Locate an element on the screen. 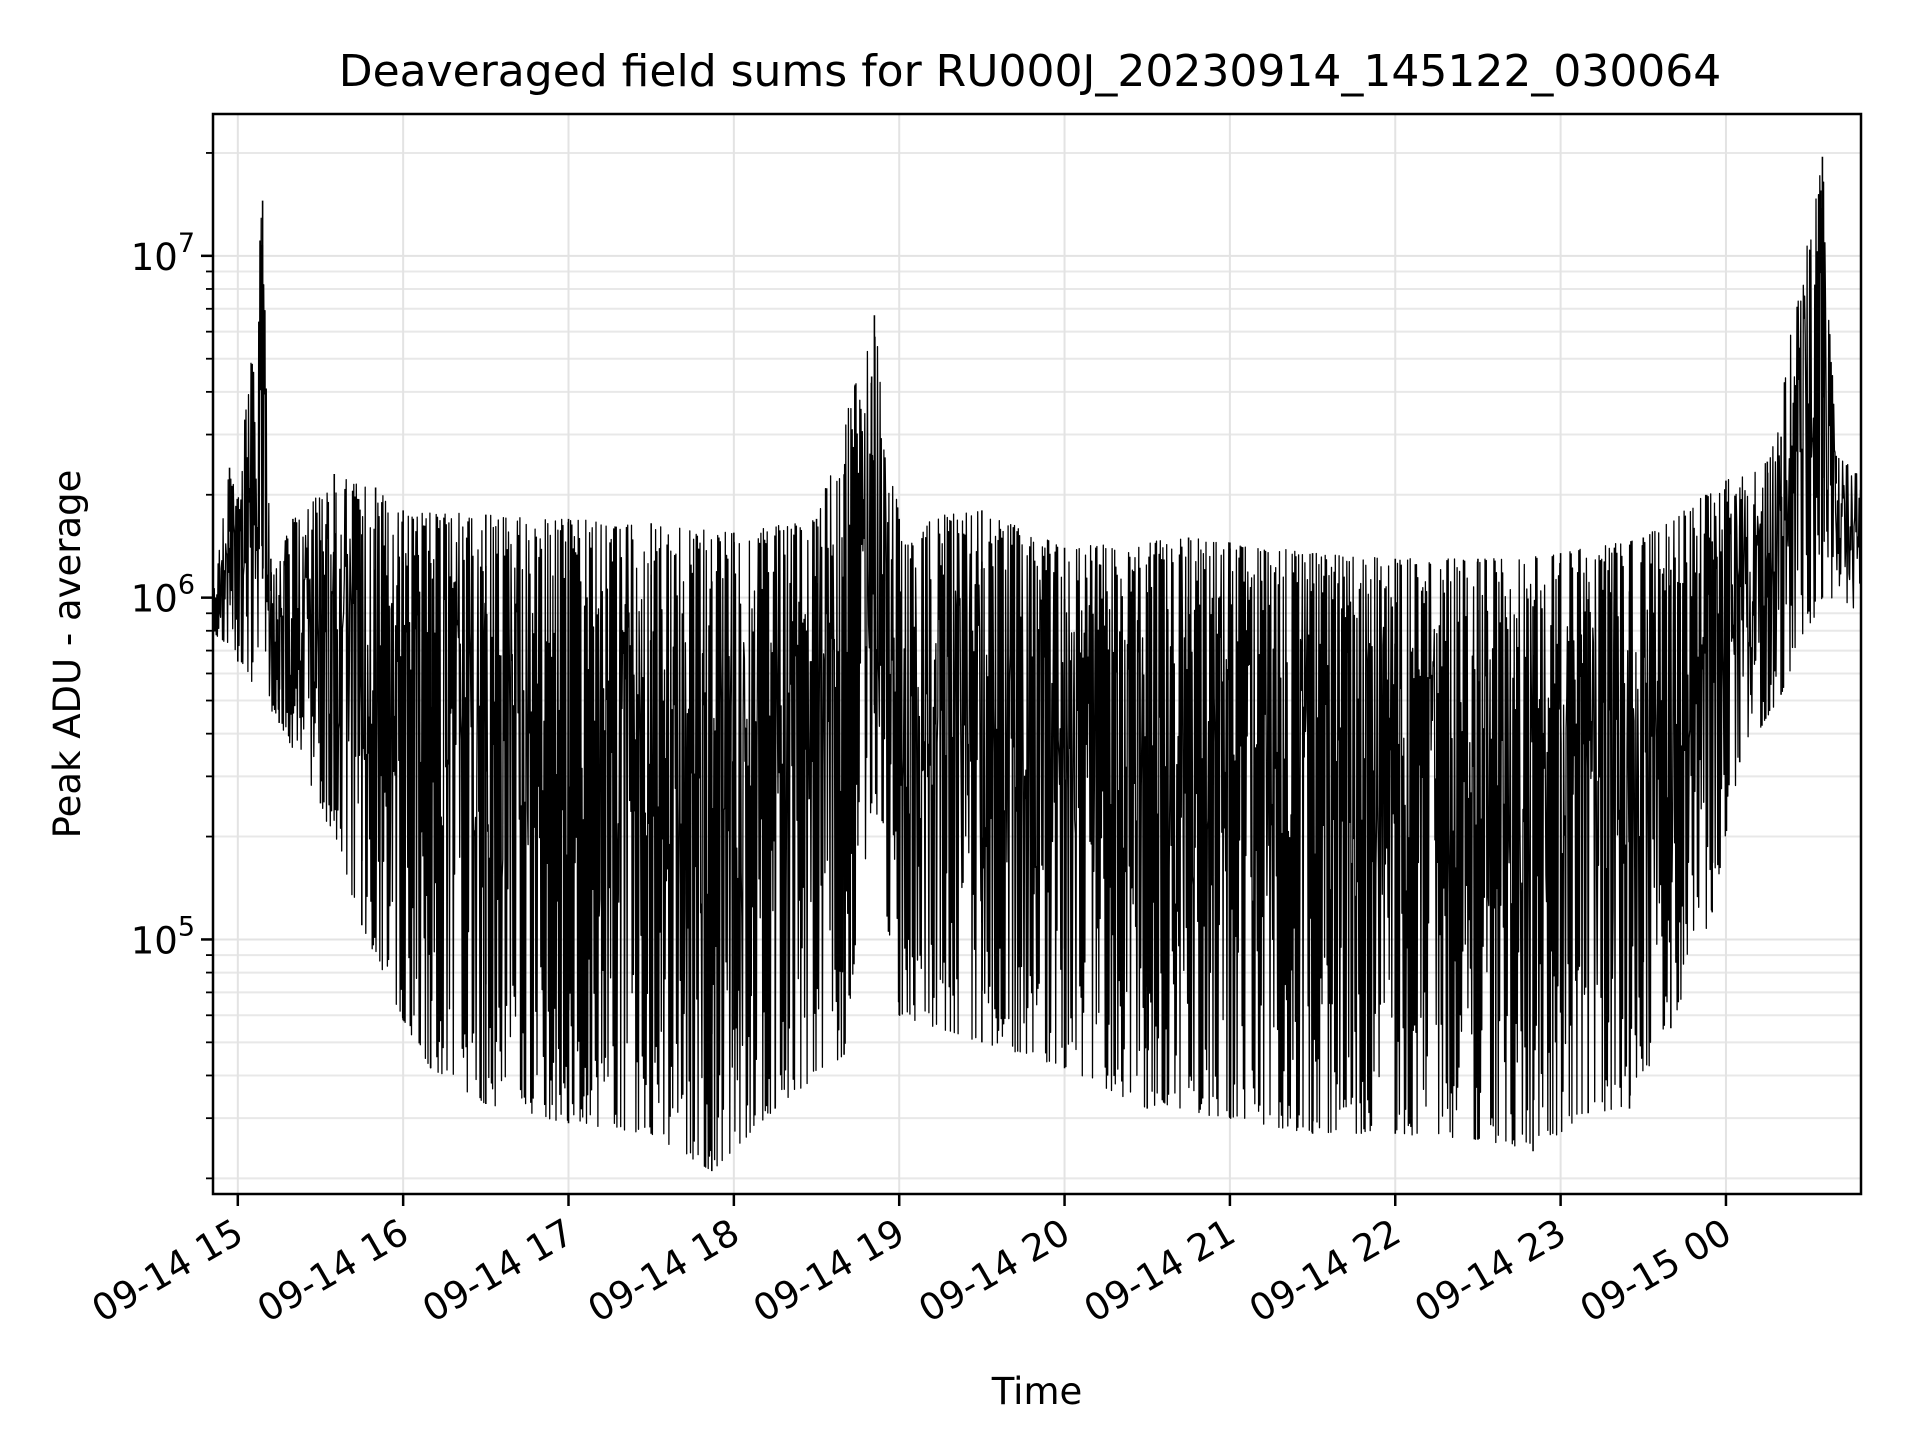 This screenshot has width=1920, height=1440. x-tick-label: 09-14 17 is located at coordinates (498, 1271).